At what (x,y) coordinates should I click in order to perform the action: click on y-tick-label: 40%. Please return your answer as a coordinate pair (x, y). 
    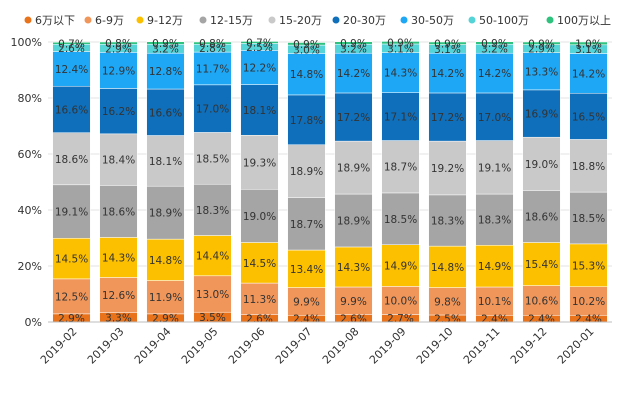
    Looking at the image, I should click on (30, 210).